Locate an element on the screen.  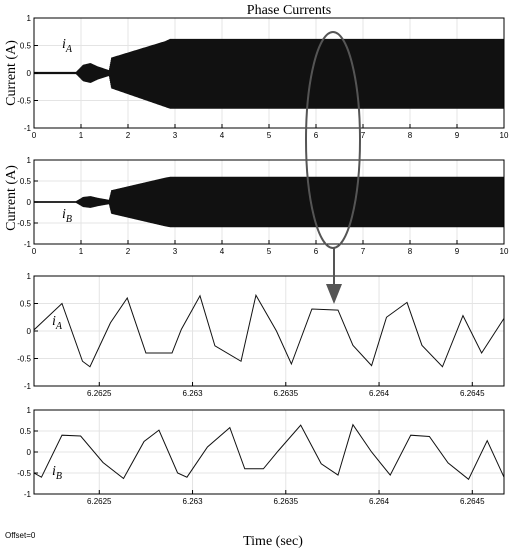
zoom-arrow-head is located at coordinates (334, 294).